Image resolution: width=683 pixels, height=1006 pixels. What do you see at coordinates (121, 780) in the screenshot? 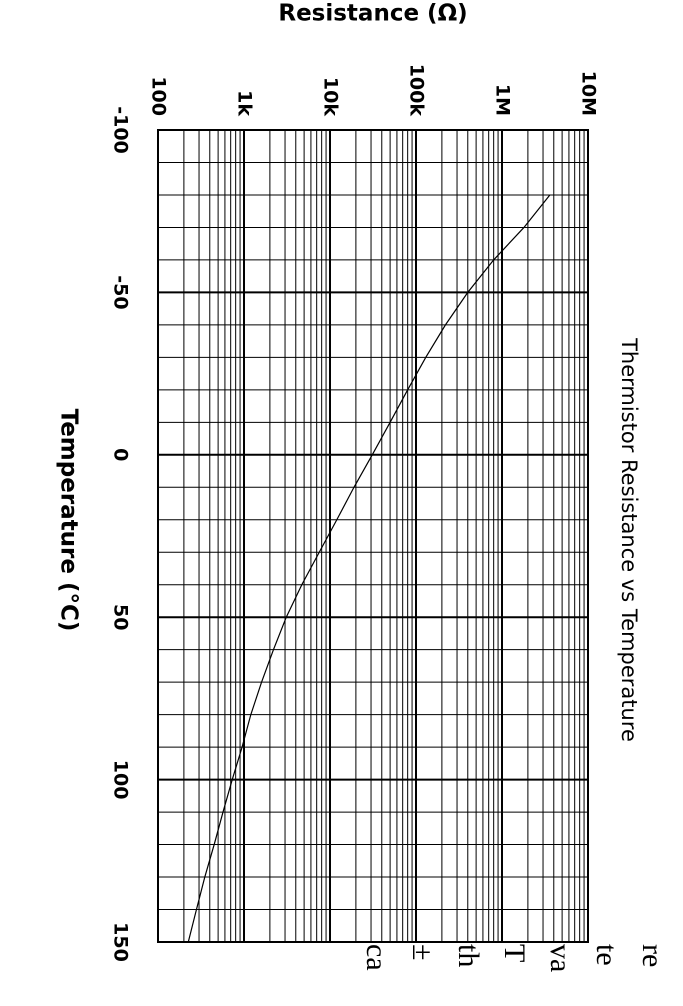
I see `x-tick-label: 100` at bounding box center [121, 780].